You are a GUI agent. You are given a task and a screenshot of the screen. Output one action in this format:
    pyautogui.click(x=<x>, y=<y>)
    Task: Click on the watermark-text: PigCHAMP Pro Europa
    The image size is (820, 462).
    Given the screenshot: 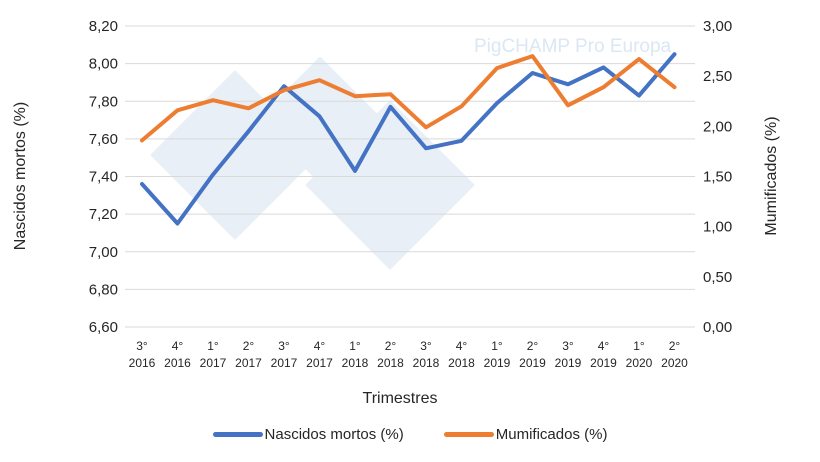 What is the action you would take?
    pyautogui.click(x=573, y=46)
    